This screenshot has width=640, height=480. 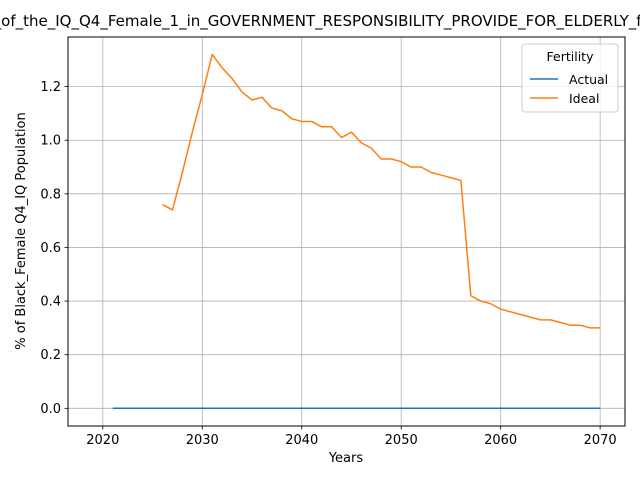 What do you see at coordinates (50, 141) in the screenshot?
I see `y-tick-label: 1.0` at bounding box center [50, 141].